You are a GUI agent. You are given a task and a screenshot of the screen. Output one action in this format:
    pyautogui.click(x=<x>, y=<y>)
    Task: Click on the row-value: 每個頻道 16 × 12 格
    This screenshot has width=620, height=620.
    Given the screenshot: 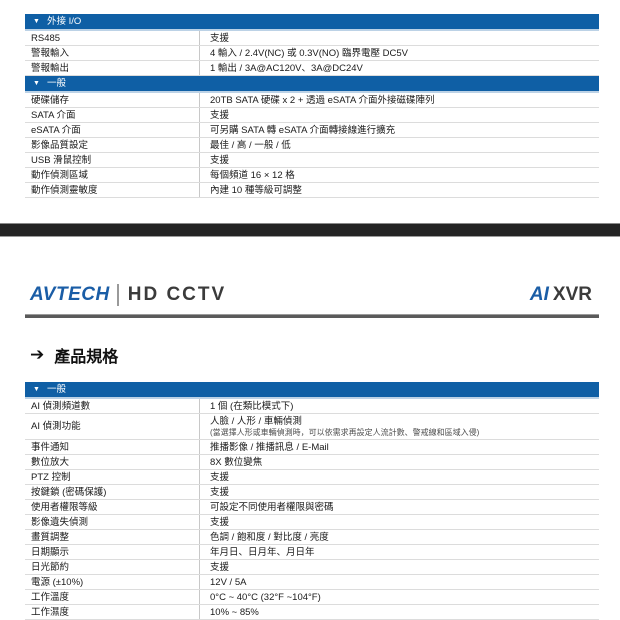 What is the action you would take?
    pyautogui.click(x=399, y=175)
    